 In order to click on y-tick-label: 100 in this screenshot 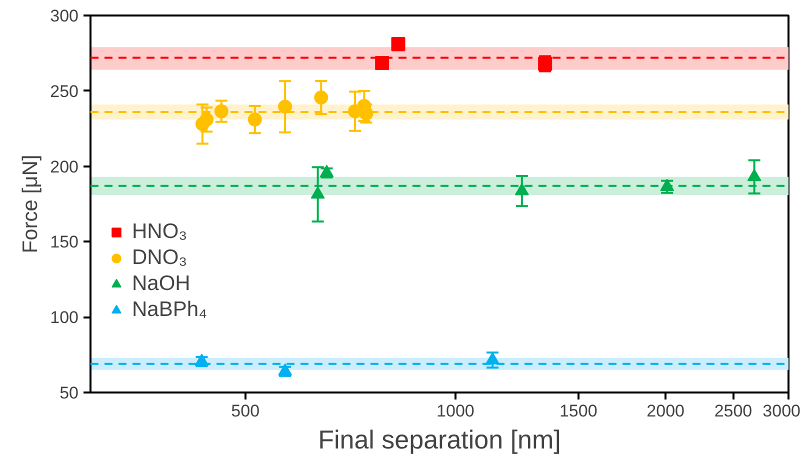, I will do `click(64, 318)`.